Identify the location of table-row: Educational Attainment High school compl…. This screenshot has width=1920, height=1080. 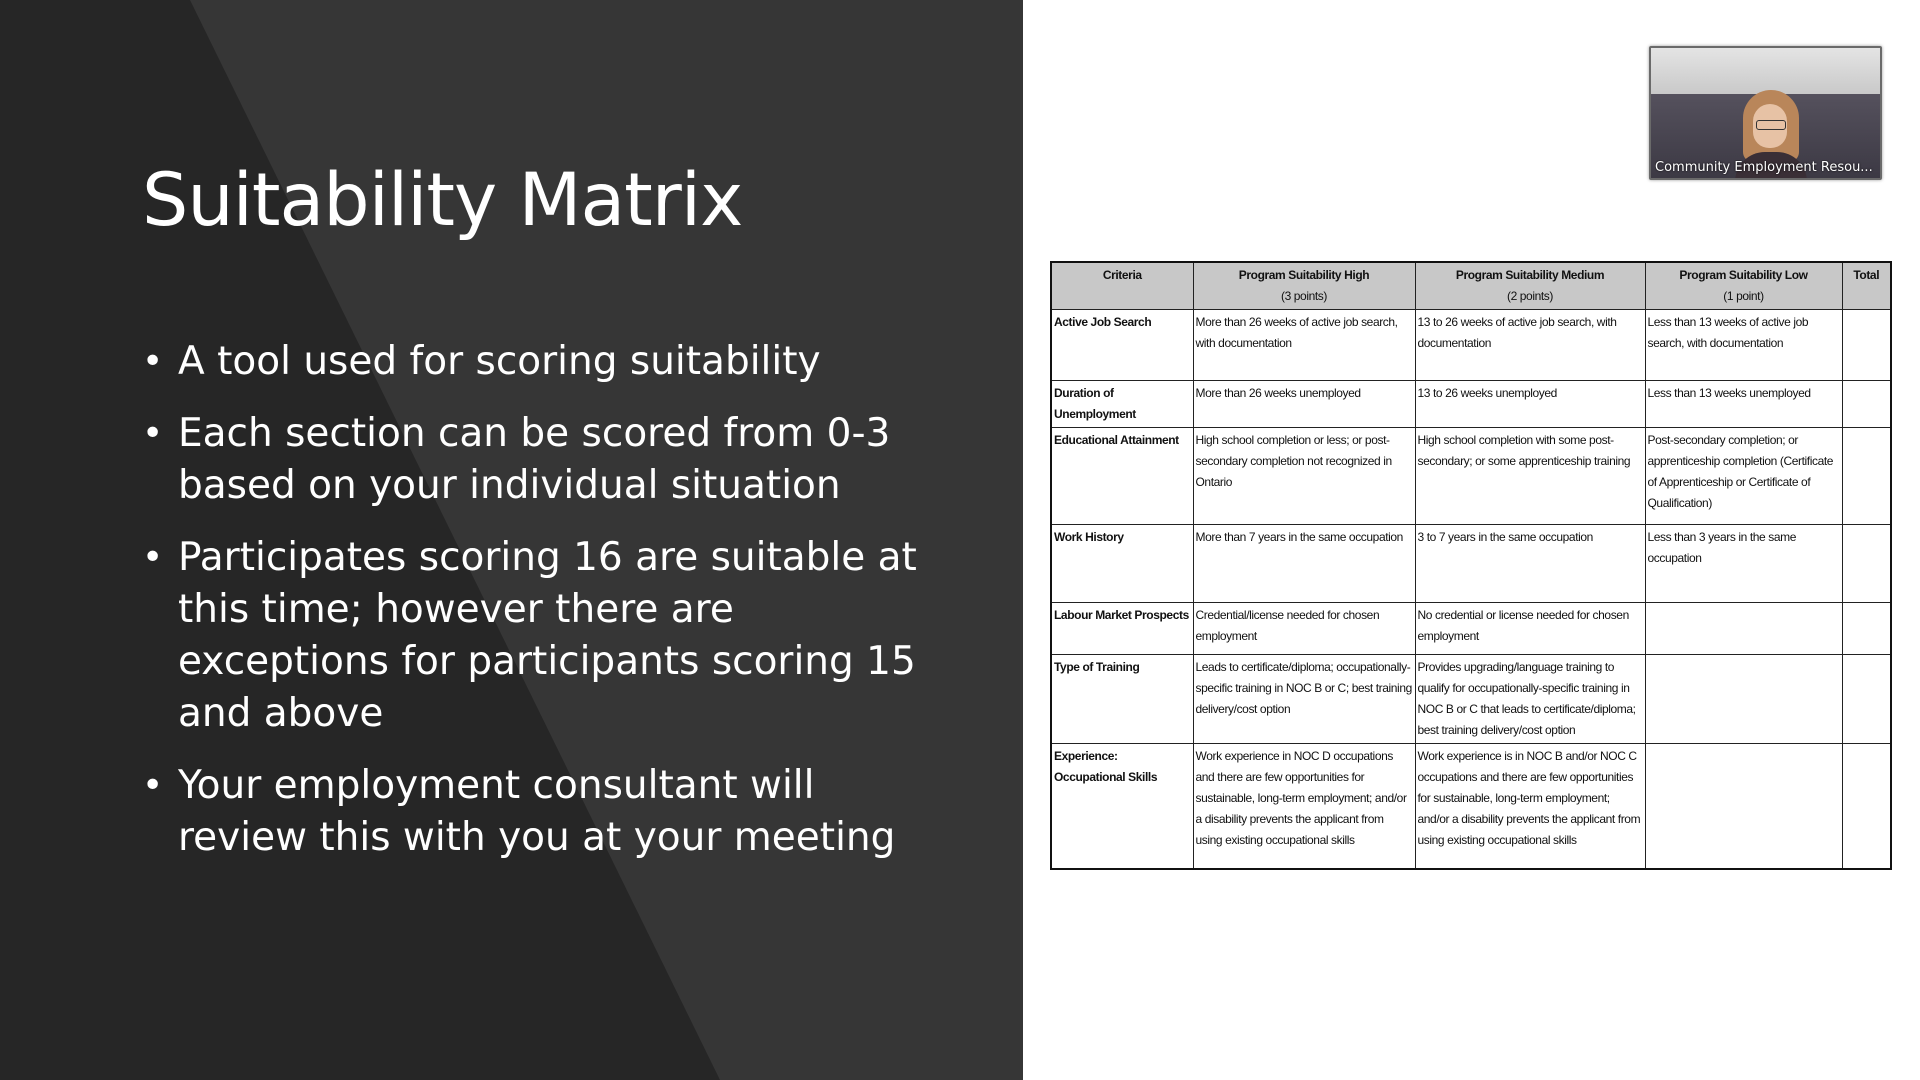
(1471, 476).